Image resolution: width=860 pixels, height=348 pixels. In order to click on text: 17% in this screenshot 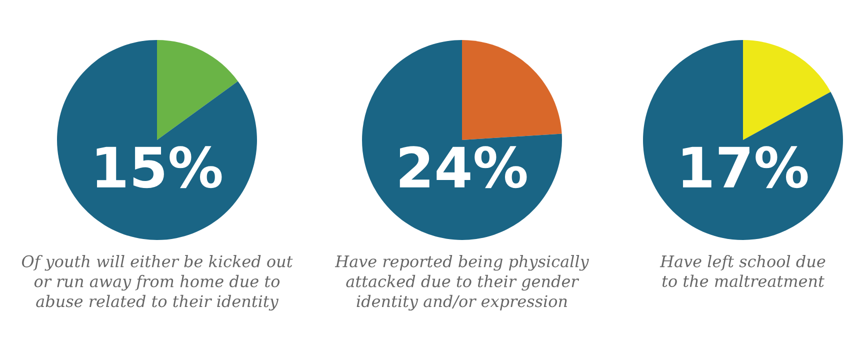, I will do `click(745, 167)`.